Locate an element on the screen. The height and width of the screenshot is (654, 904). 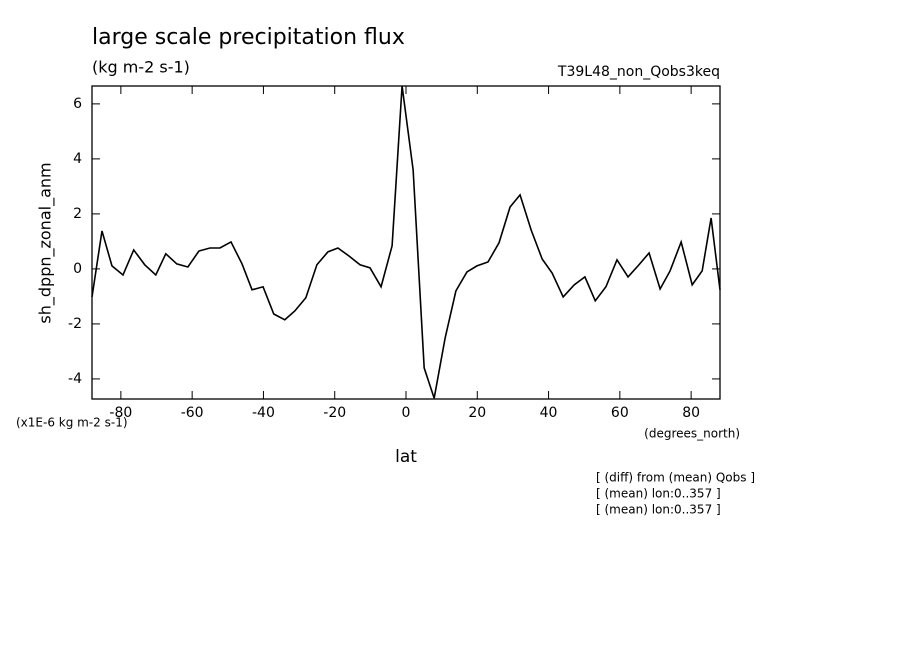
x-tick-label: 0 is located at coordinates (406, 413).